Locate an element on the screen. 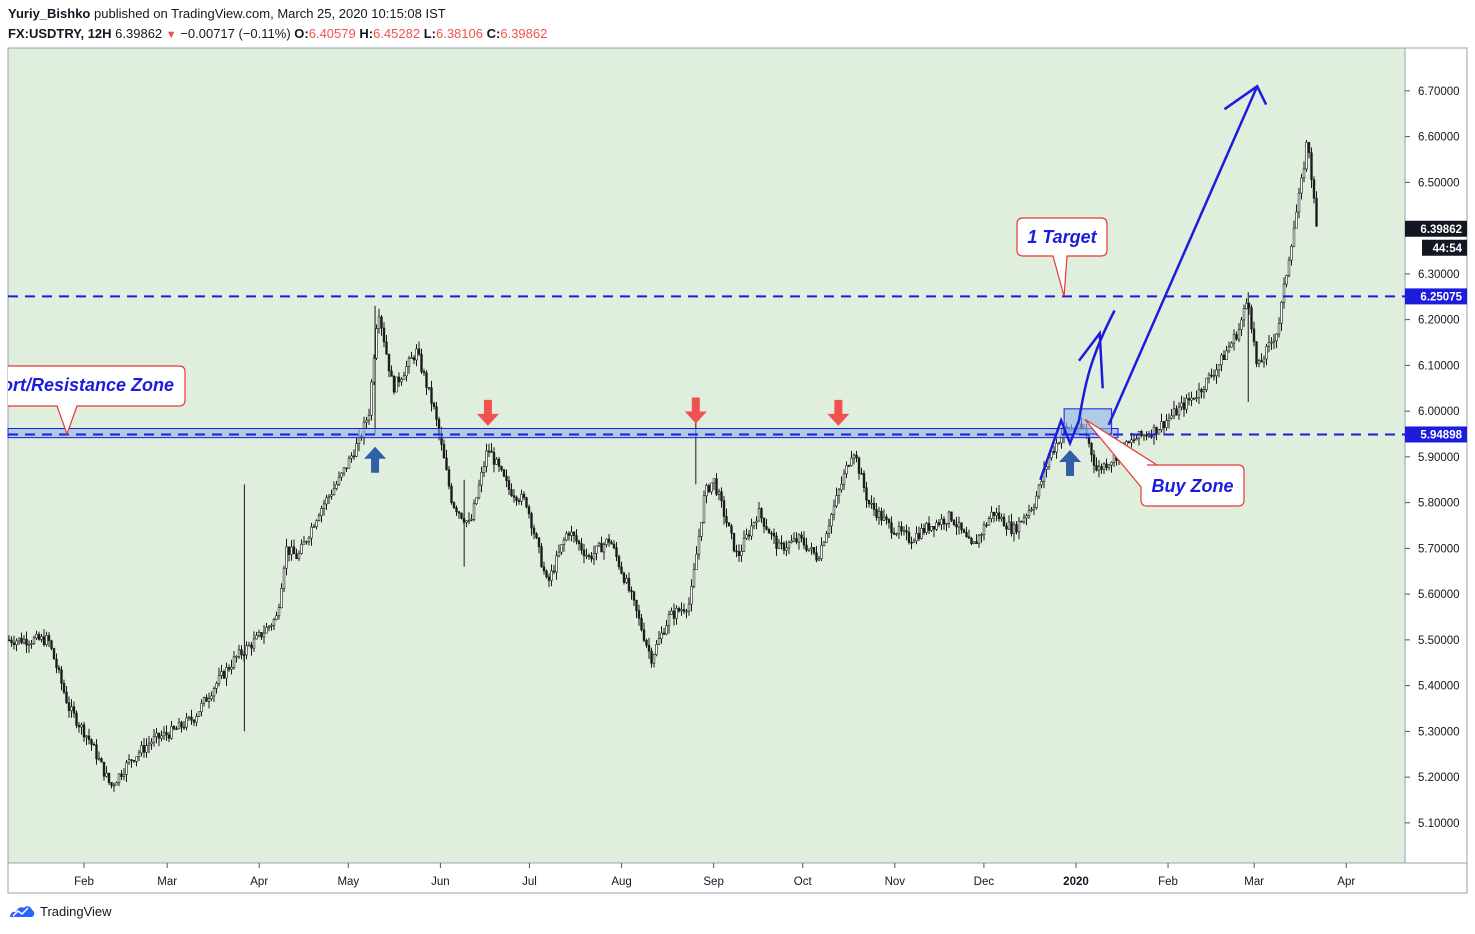  level-price-tag-bg is located at coordinates (1436, 296).